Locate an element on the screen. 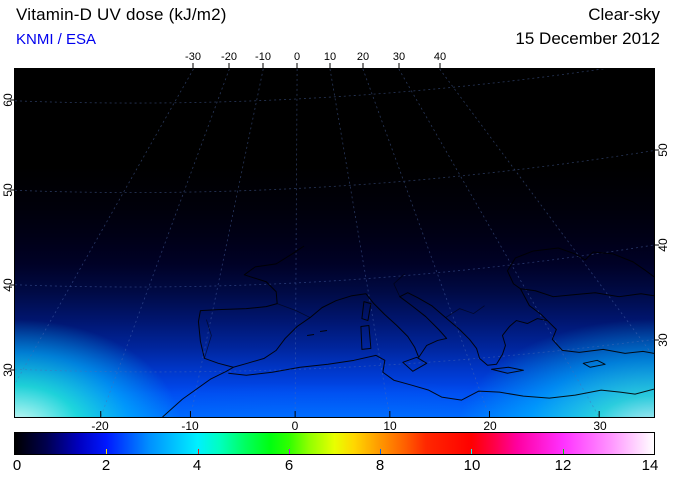 This screenshot has height=480, width=678. y-tick-left: 60 is located at coordinates (8, 100).